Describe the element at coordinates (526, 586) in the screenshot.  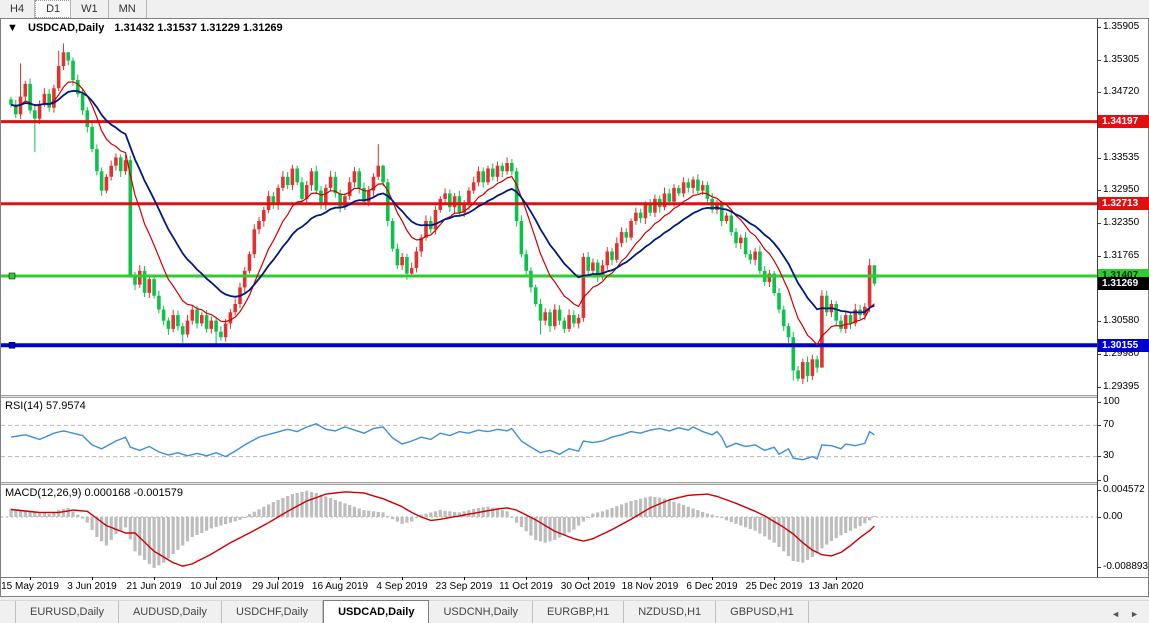
I see `date-label: 11 Oct 2019` at that location.